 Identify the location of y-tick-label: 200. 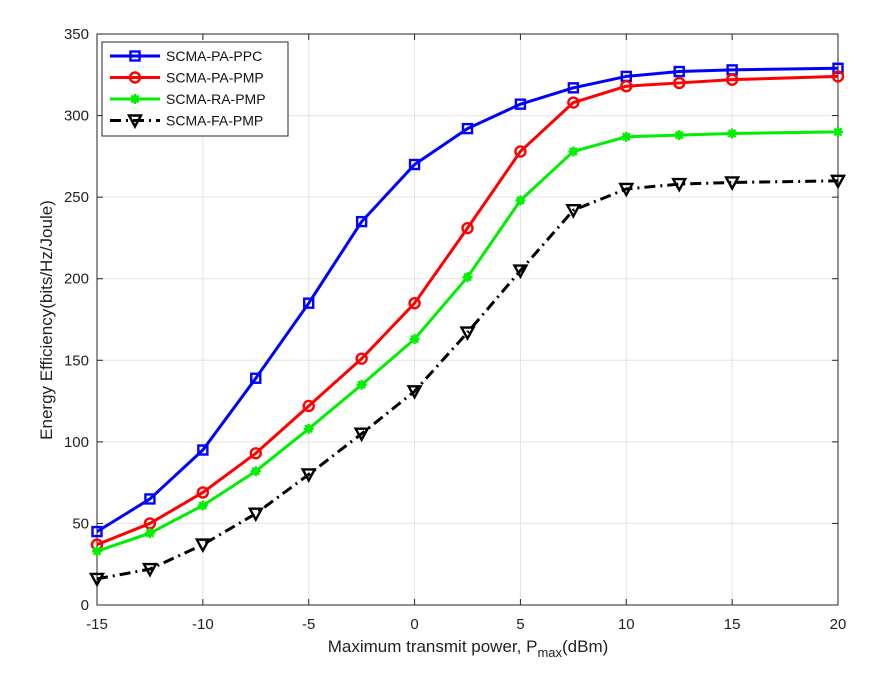
(76, 279).